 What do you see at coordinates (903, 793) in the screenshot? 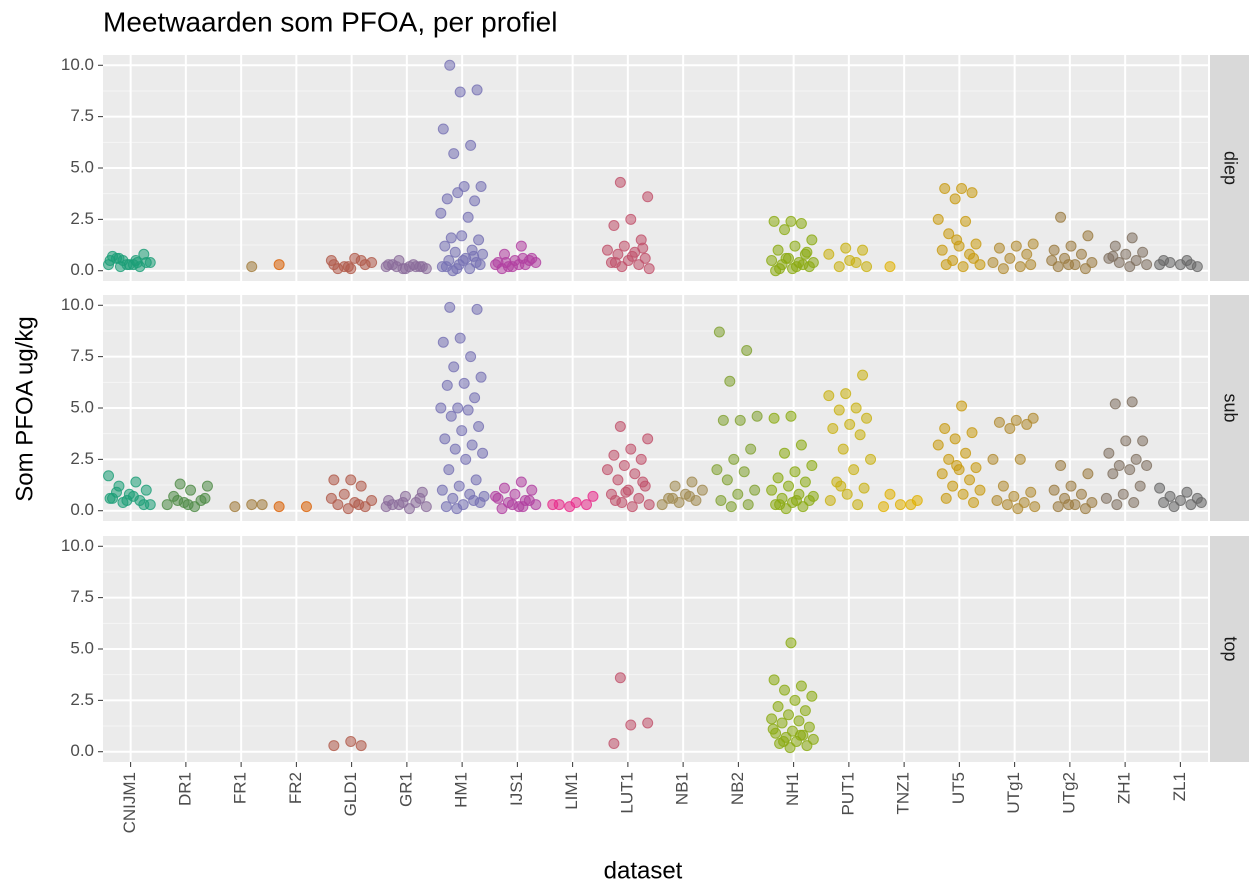
I see `x-tick-label: TNZ1` at bounding box center [903, 793].